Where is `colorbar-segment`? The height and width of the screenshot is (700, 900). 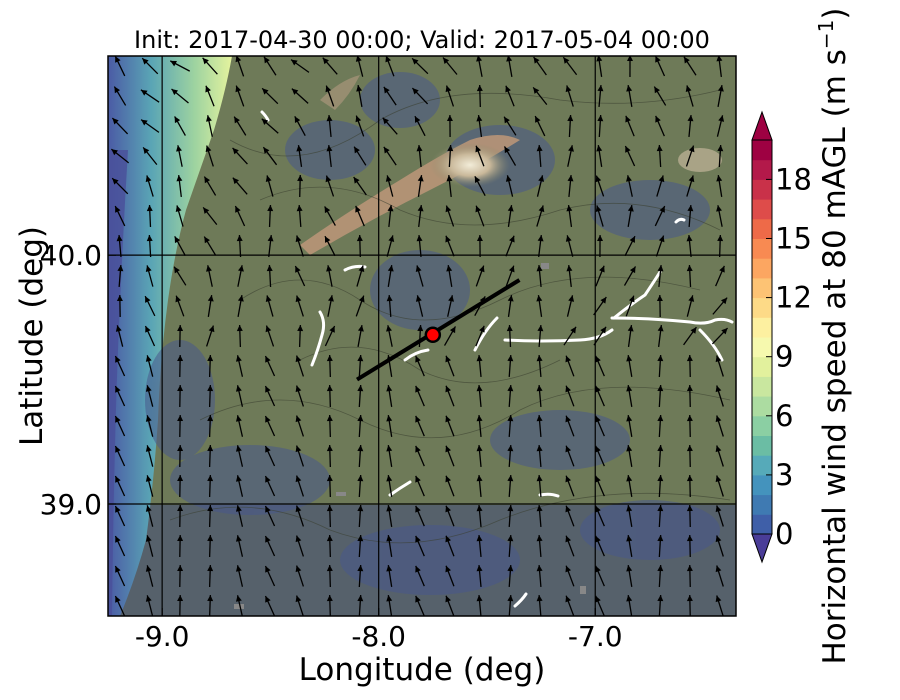
colorbar-segment is located at coordinates (762, 248).